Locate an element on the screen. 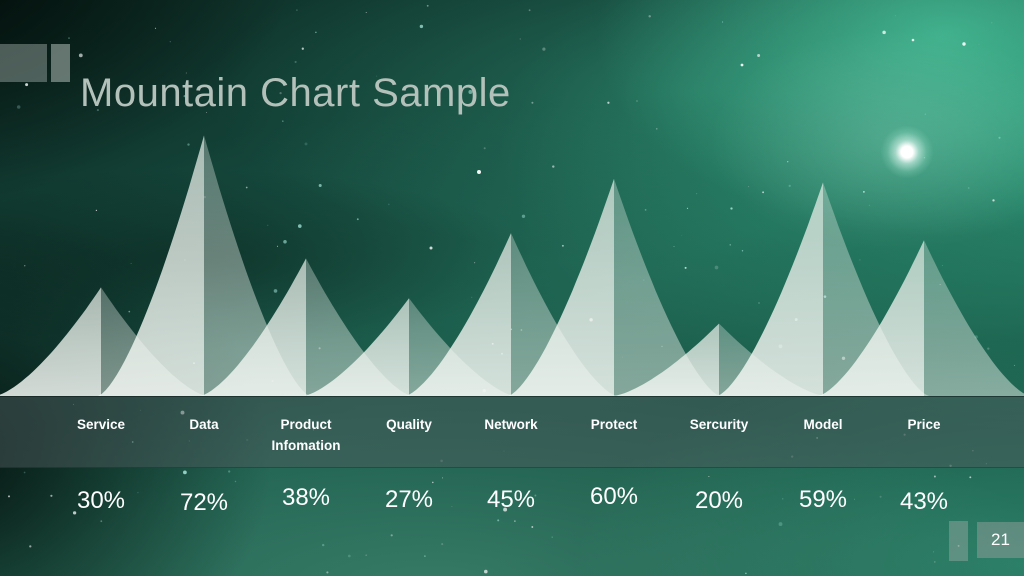  page-number-badge: 21 is located at coordinates (1000, 540).